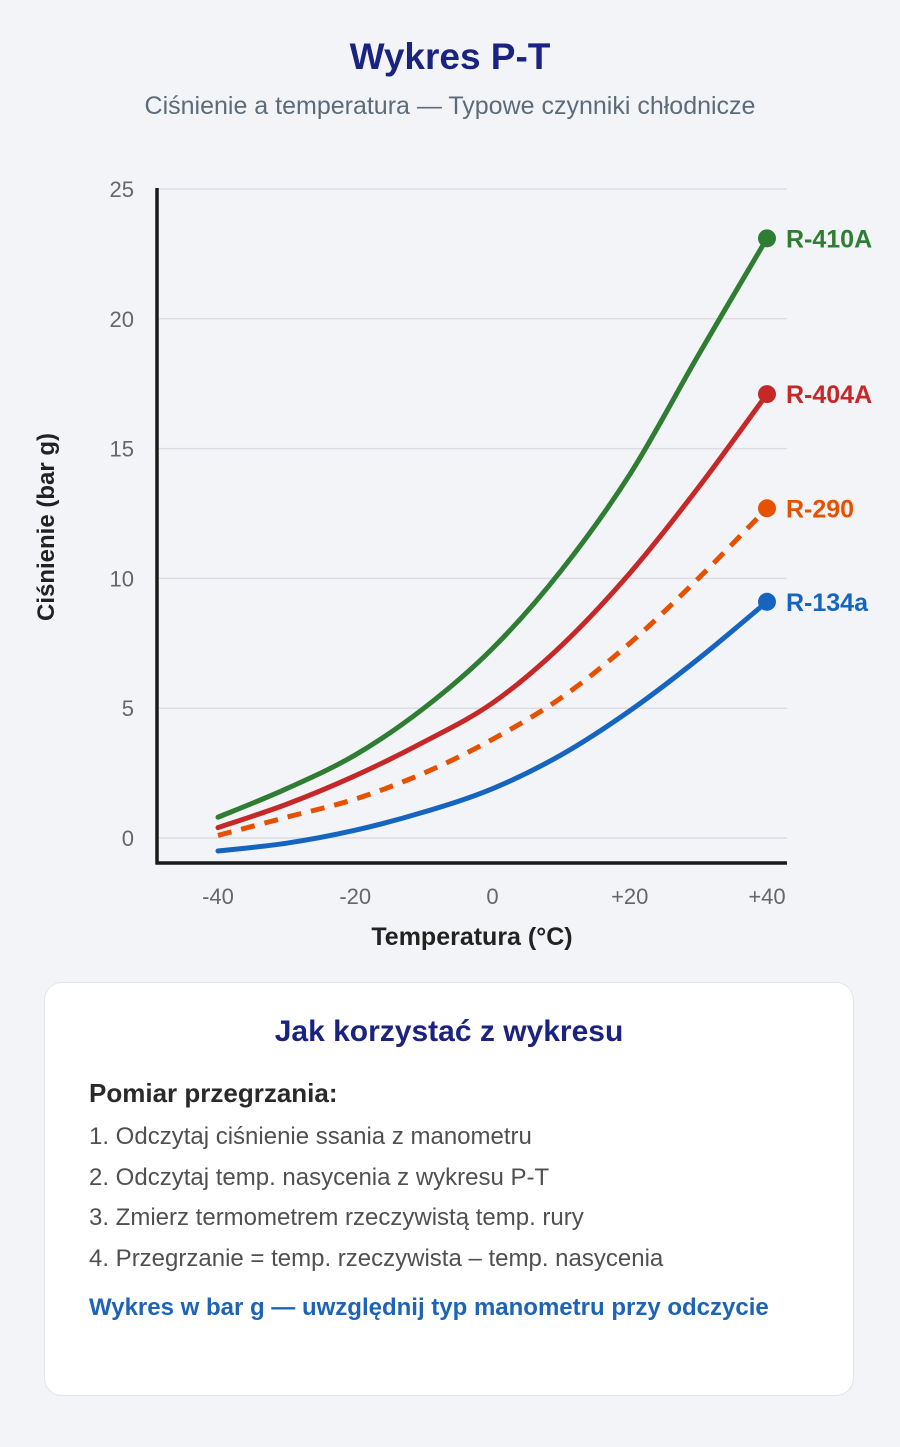 The height and width of the screenshot is (1447, 900). What do you see at coordinates (122, 449) in the screenshot?
I see `y-tick-label: 15` at bounding box center [122, 449].